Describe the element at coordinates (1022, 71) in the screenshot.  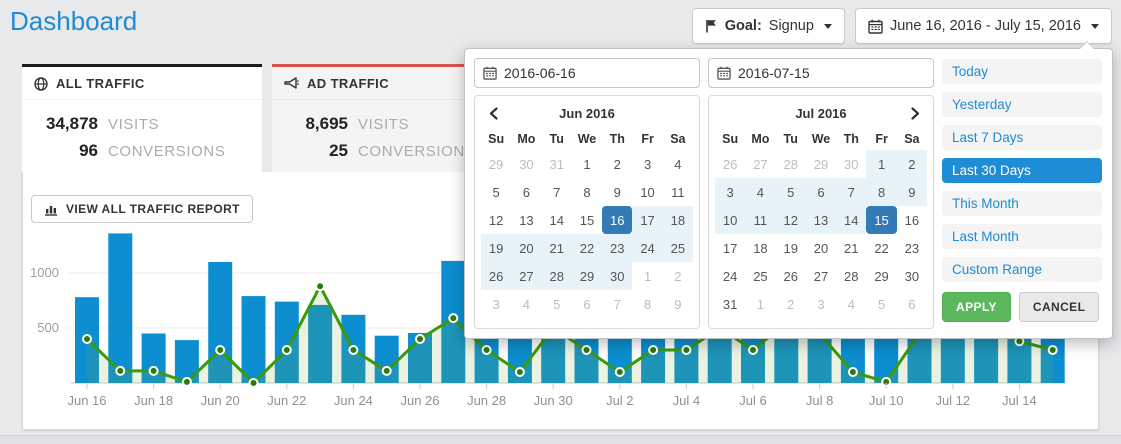
I see `range-option-today: Today` at that location.